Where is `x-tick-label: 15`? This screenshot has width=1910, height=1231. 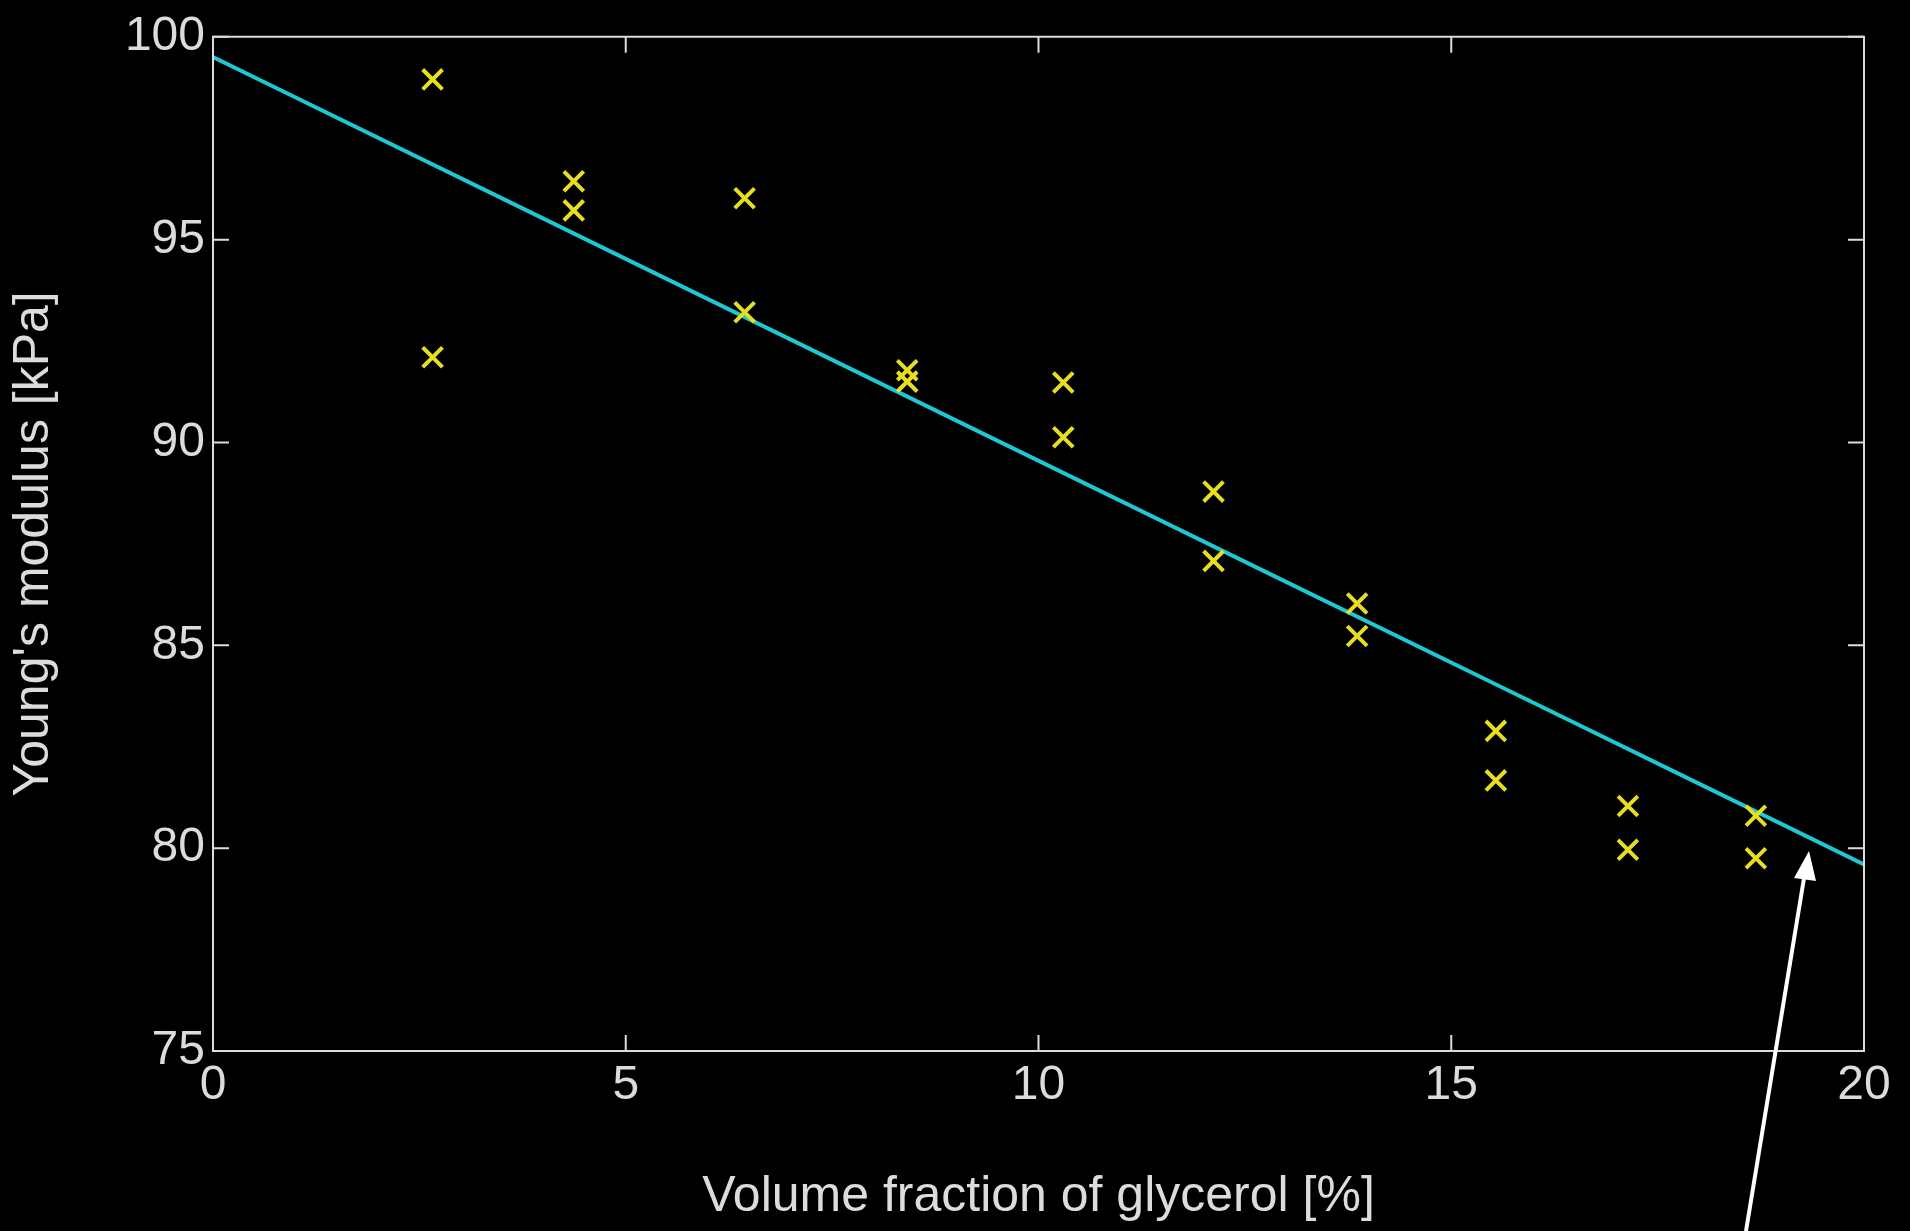
x-tick-label: 15 is located at coordinates (1451, 1083).